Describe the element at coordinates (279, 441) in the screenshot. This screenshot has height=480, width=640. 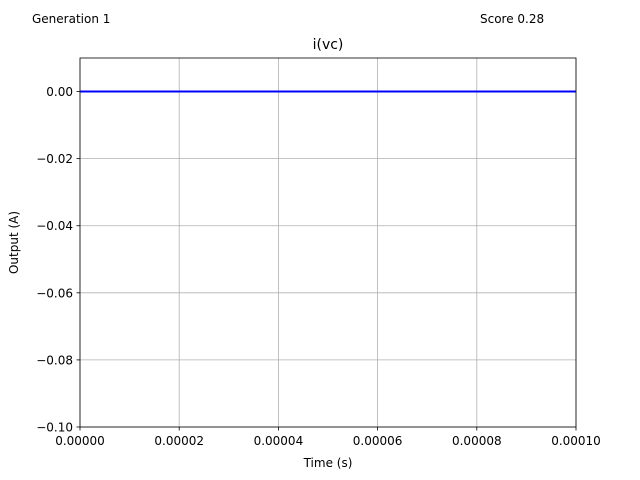
I see `x-tick-label: 0.00004` at that location.